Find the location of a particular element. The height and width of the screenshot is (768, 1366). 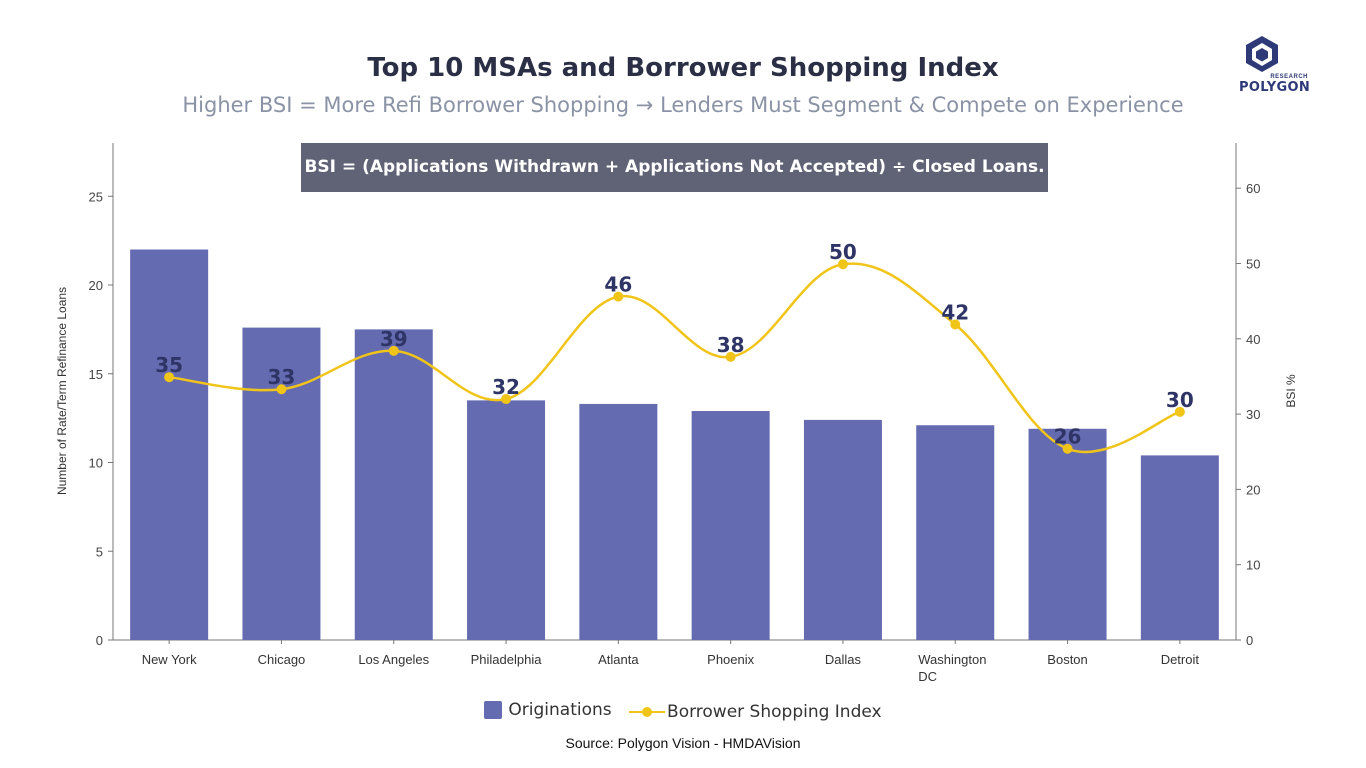

y-tick-label-right: 60 is located at coordinates (1253, 188).